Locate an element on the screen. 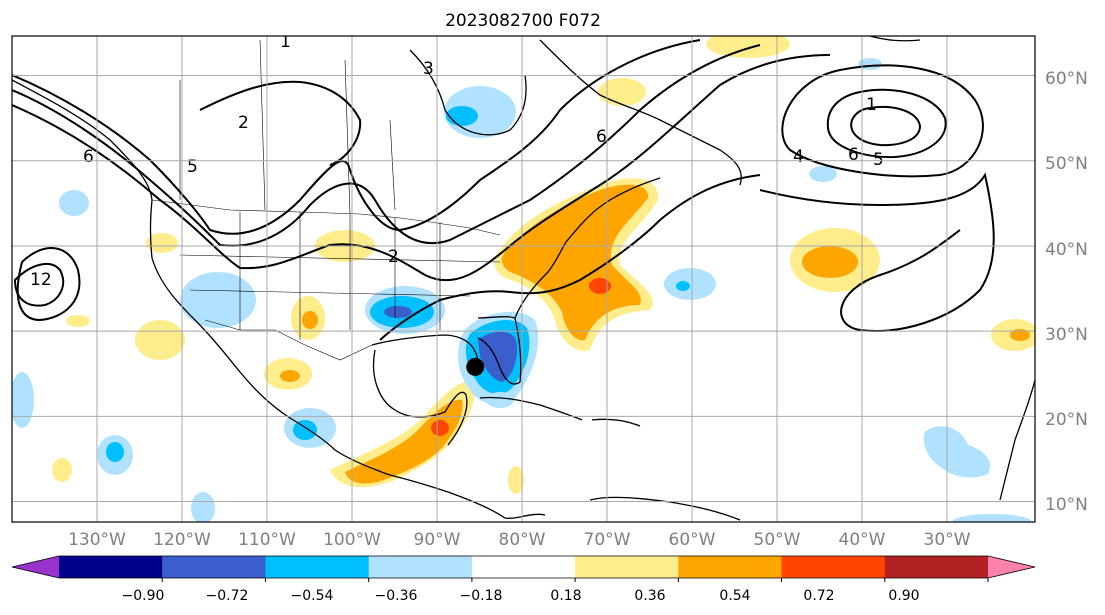 The width and height of the screenshot is (1105, 615). contour-label: 5 is located at coordinates (878, 160).